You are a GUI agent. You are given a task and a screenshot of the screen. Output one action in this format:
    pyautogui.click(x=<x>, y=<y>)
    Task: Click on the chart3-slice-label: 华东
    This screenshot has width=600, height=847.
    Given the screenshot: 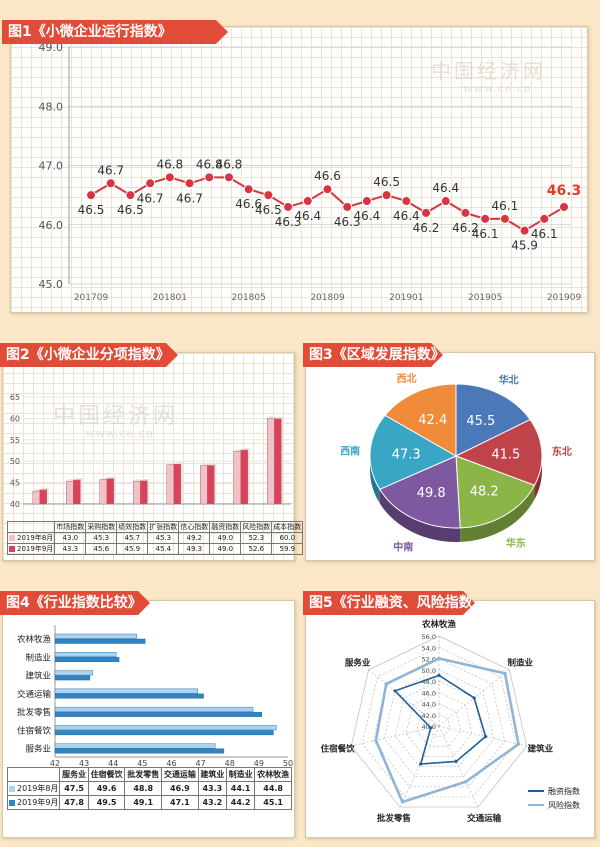 What is the action you would take?
    pyautogui.click(x=516, y=543)
    